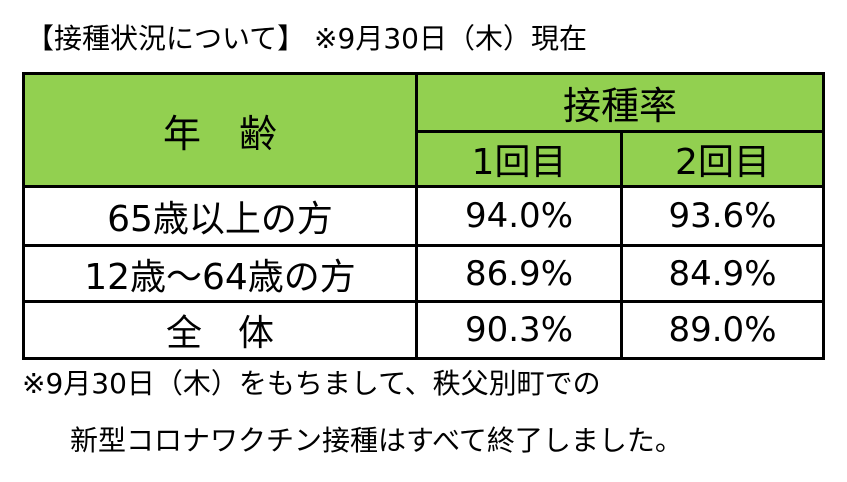 The image size is (847, 482). Describe the element at coordinates (519, 330) in the screenshot. I see `rate-cell: 90.3%` at that location.